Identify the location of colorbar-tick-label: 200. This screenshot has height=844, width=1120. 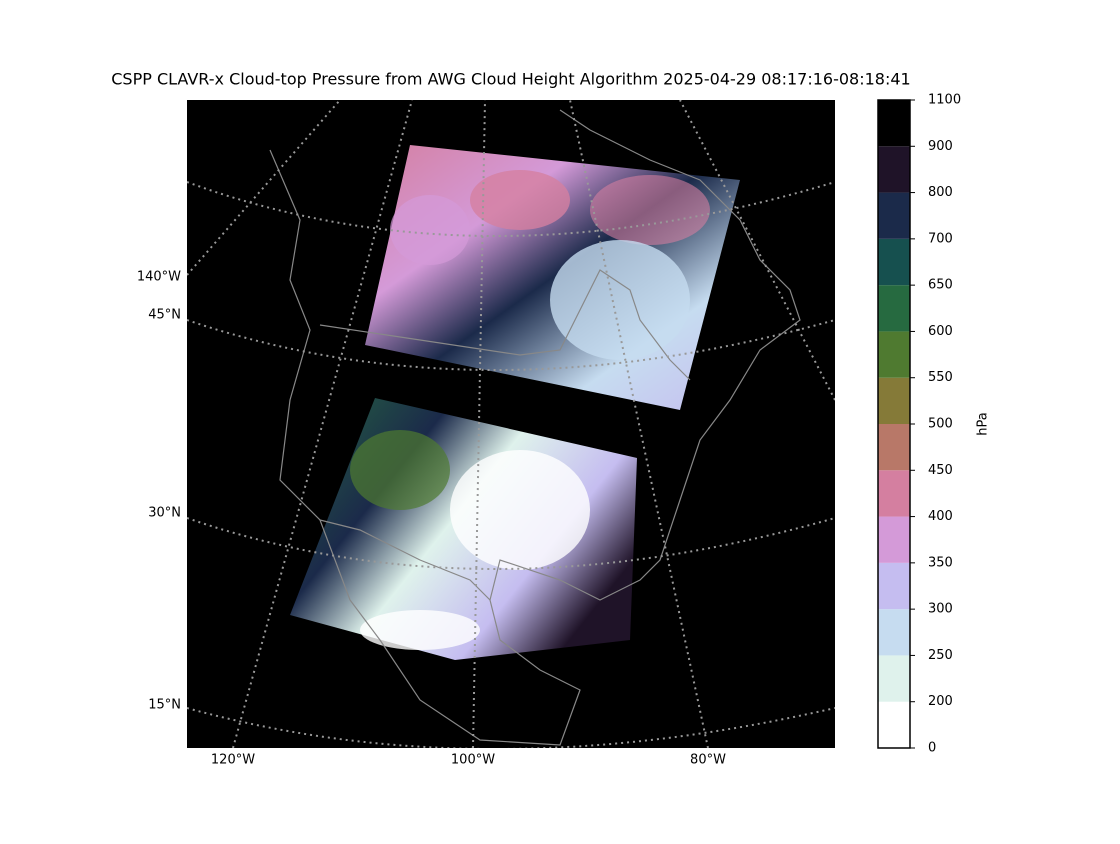
(940, 701).